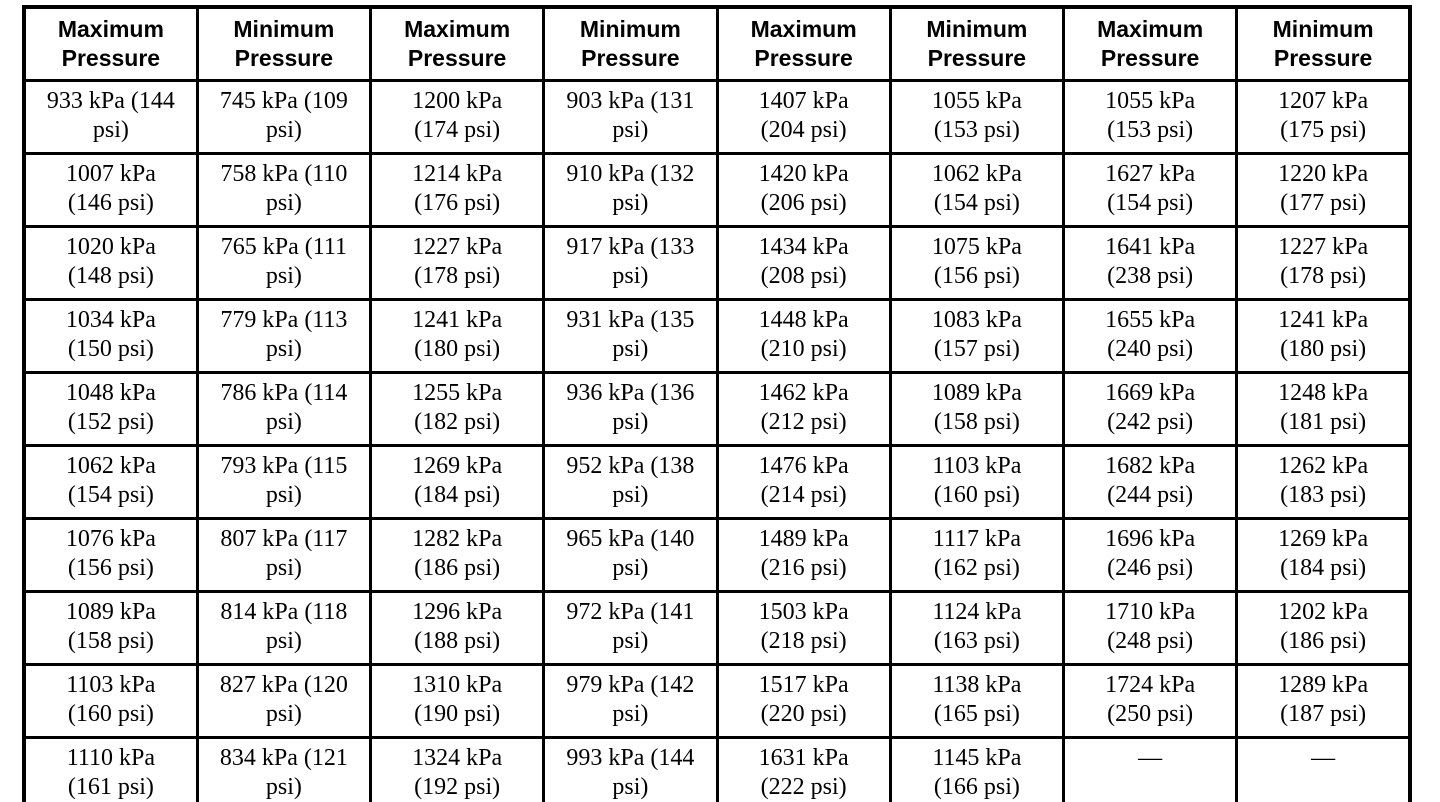 This screenshot has width=1440, height=802. Describe the element at coordinates (284, 769) in the screenshot. I see `table-cell: 834 kPa (121 psi)` at that location.